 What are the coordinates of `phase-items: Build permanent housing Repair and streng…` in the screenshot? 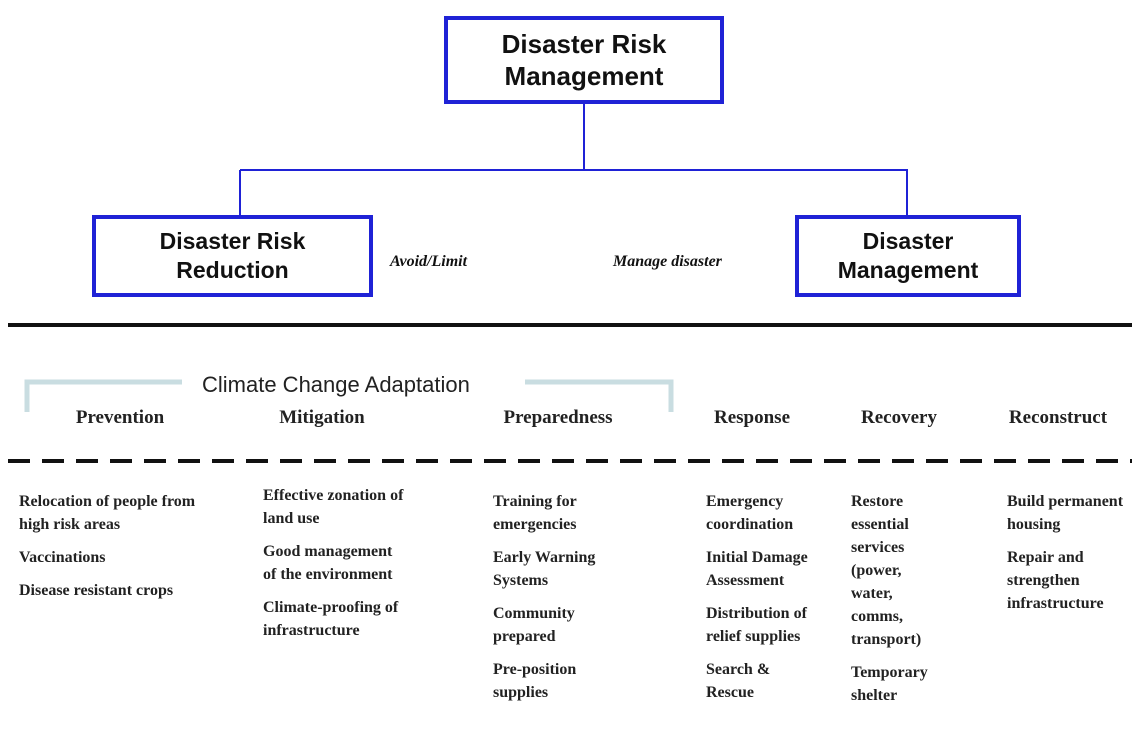 It's located at (1069, 557).